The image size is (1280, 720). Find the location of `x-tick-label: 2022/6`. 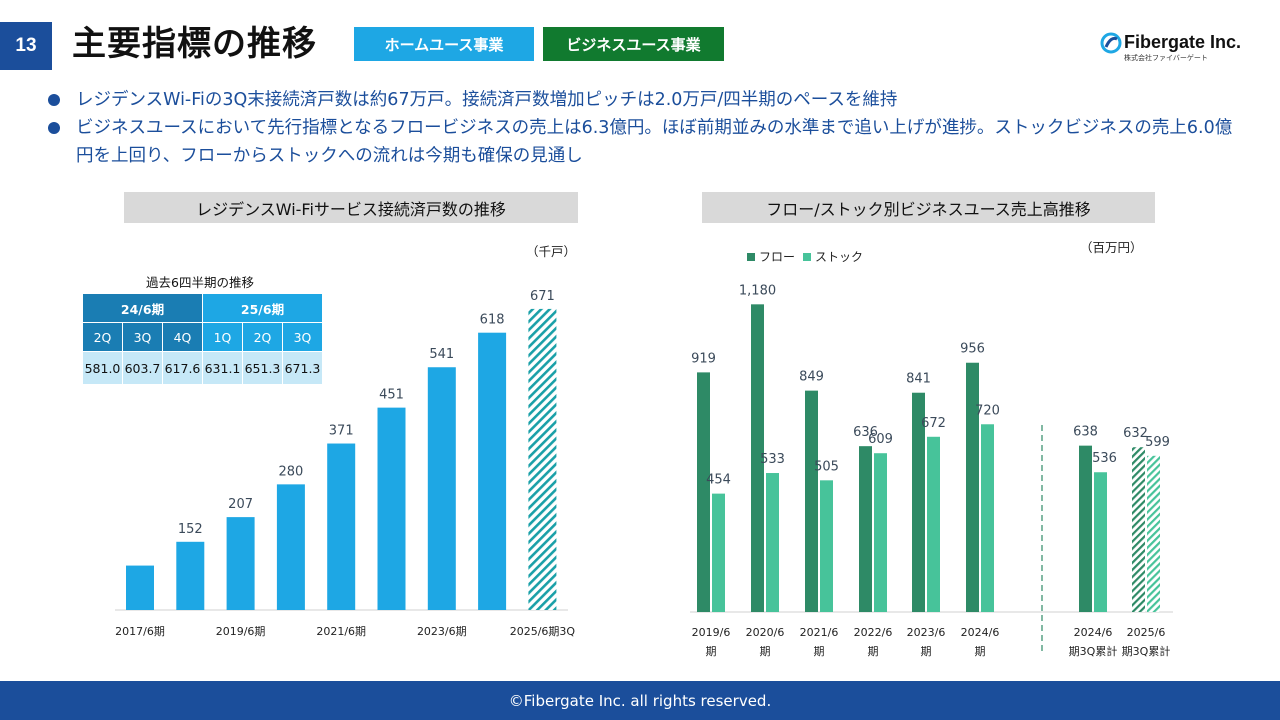

x-tick-label: 2022/6 is located at coordinates (873, 632).